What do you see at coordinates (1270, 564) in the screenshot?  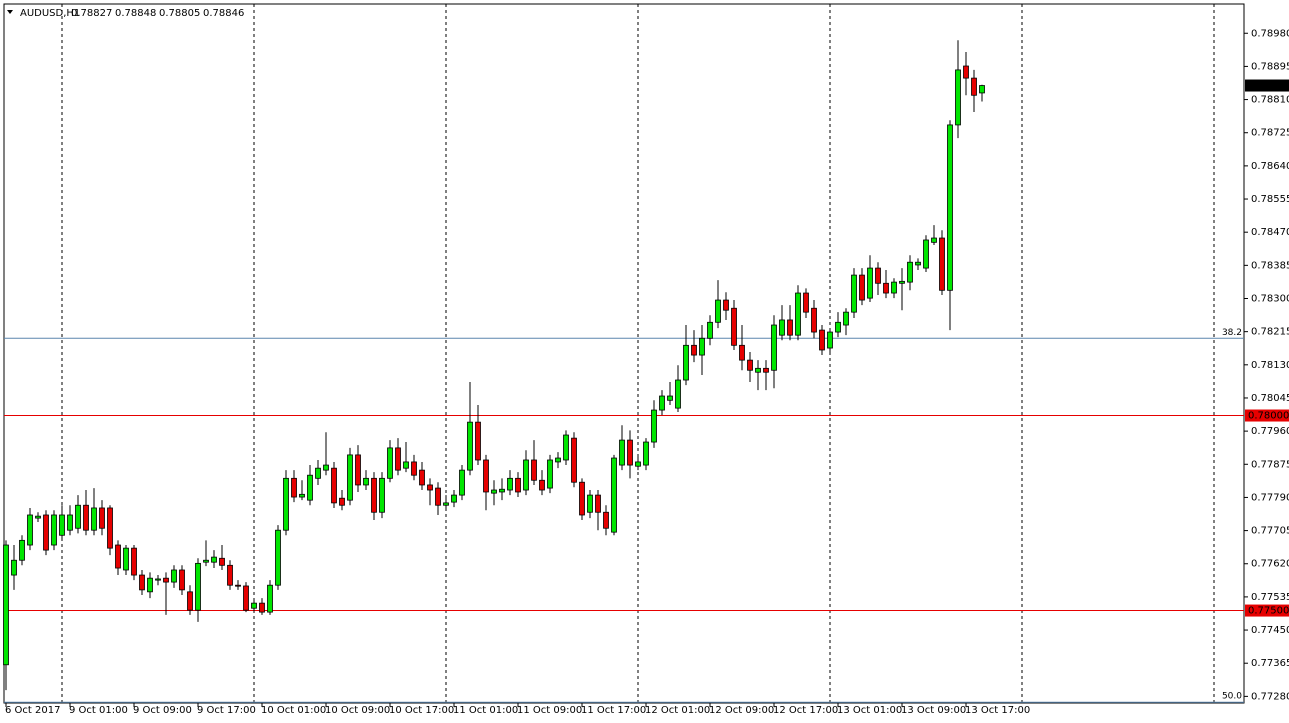 I see `y-tick-label: 0.77620` at bounding box center [1270, 564].